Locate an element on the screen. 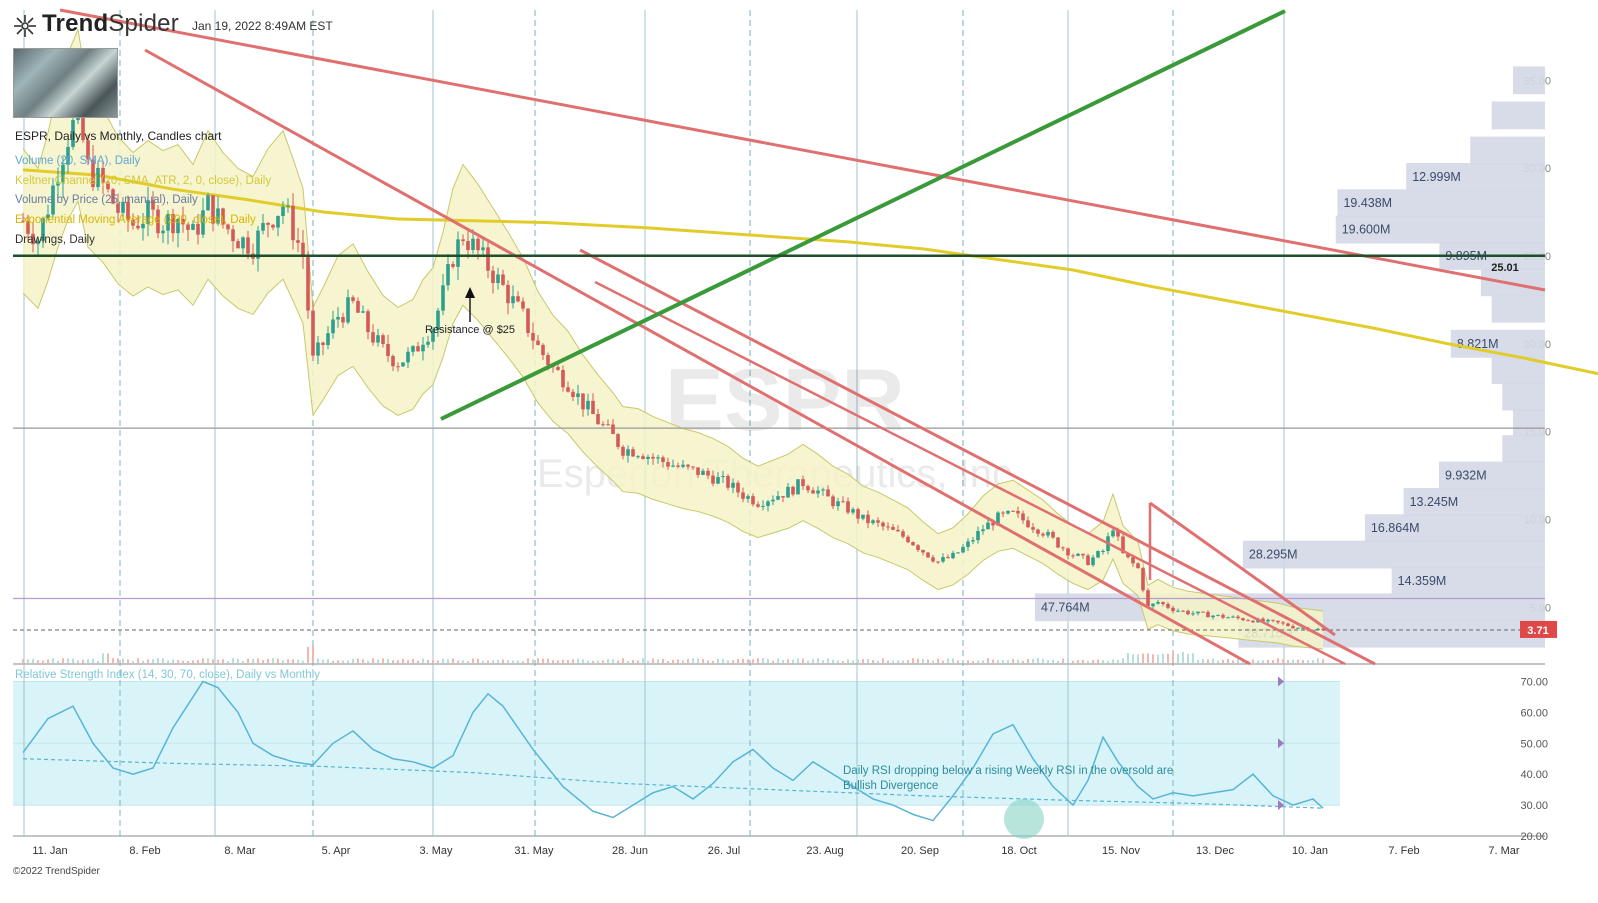 The height and width of the screenshot is (903, 1598). rsi-y-tick-label: 30.00 is located at coordinates (1534, 806).